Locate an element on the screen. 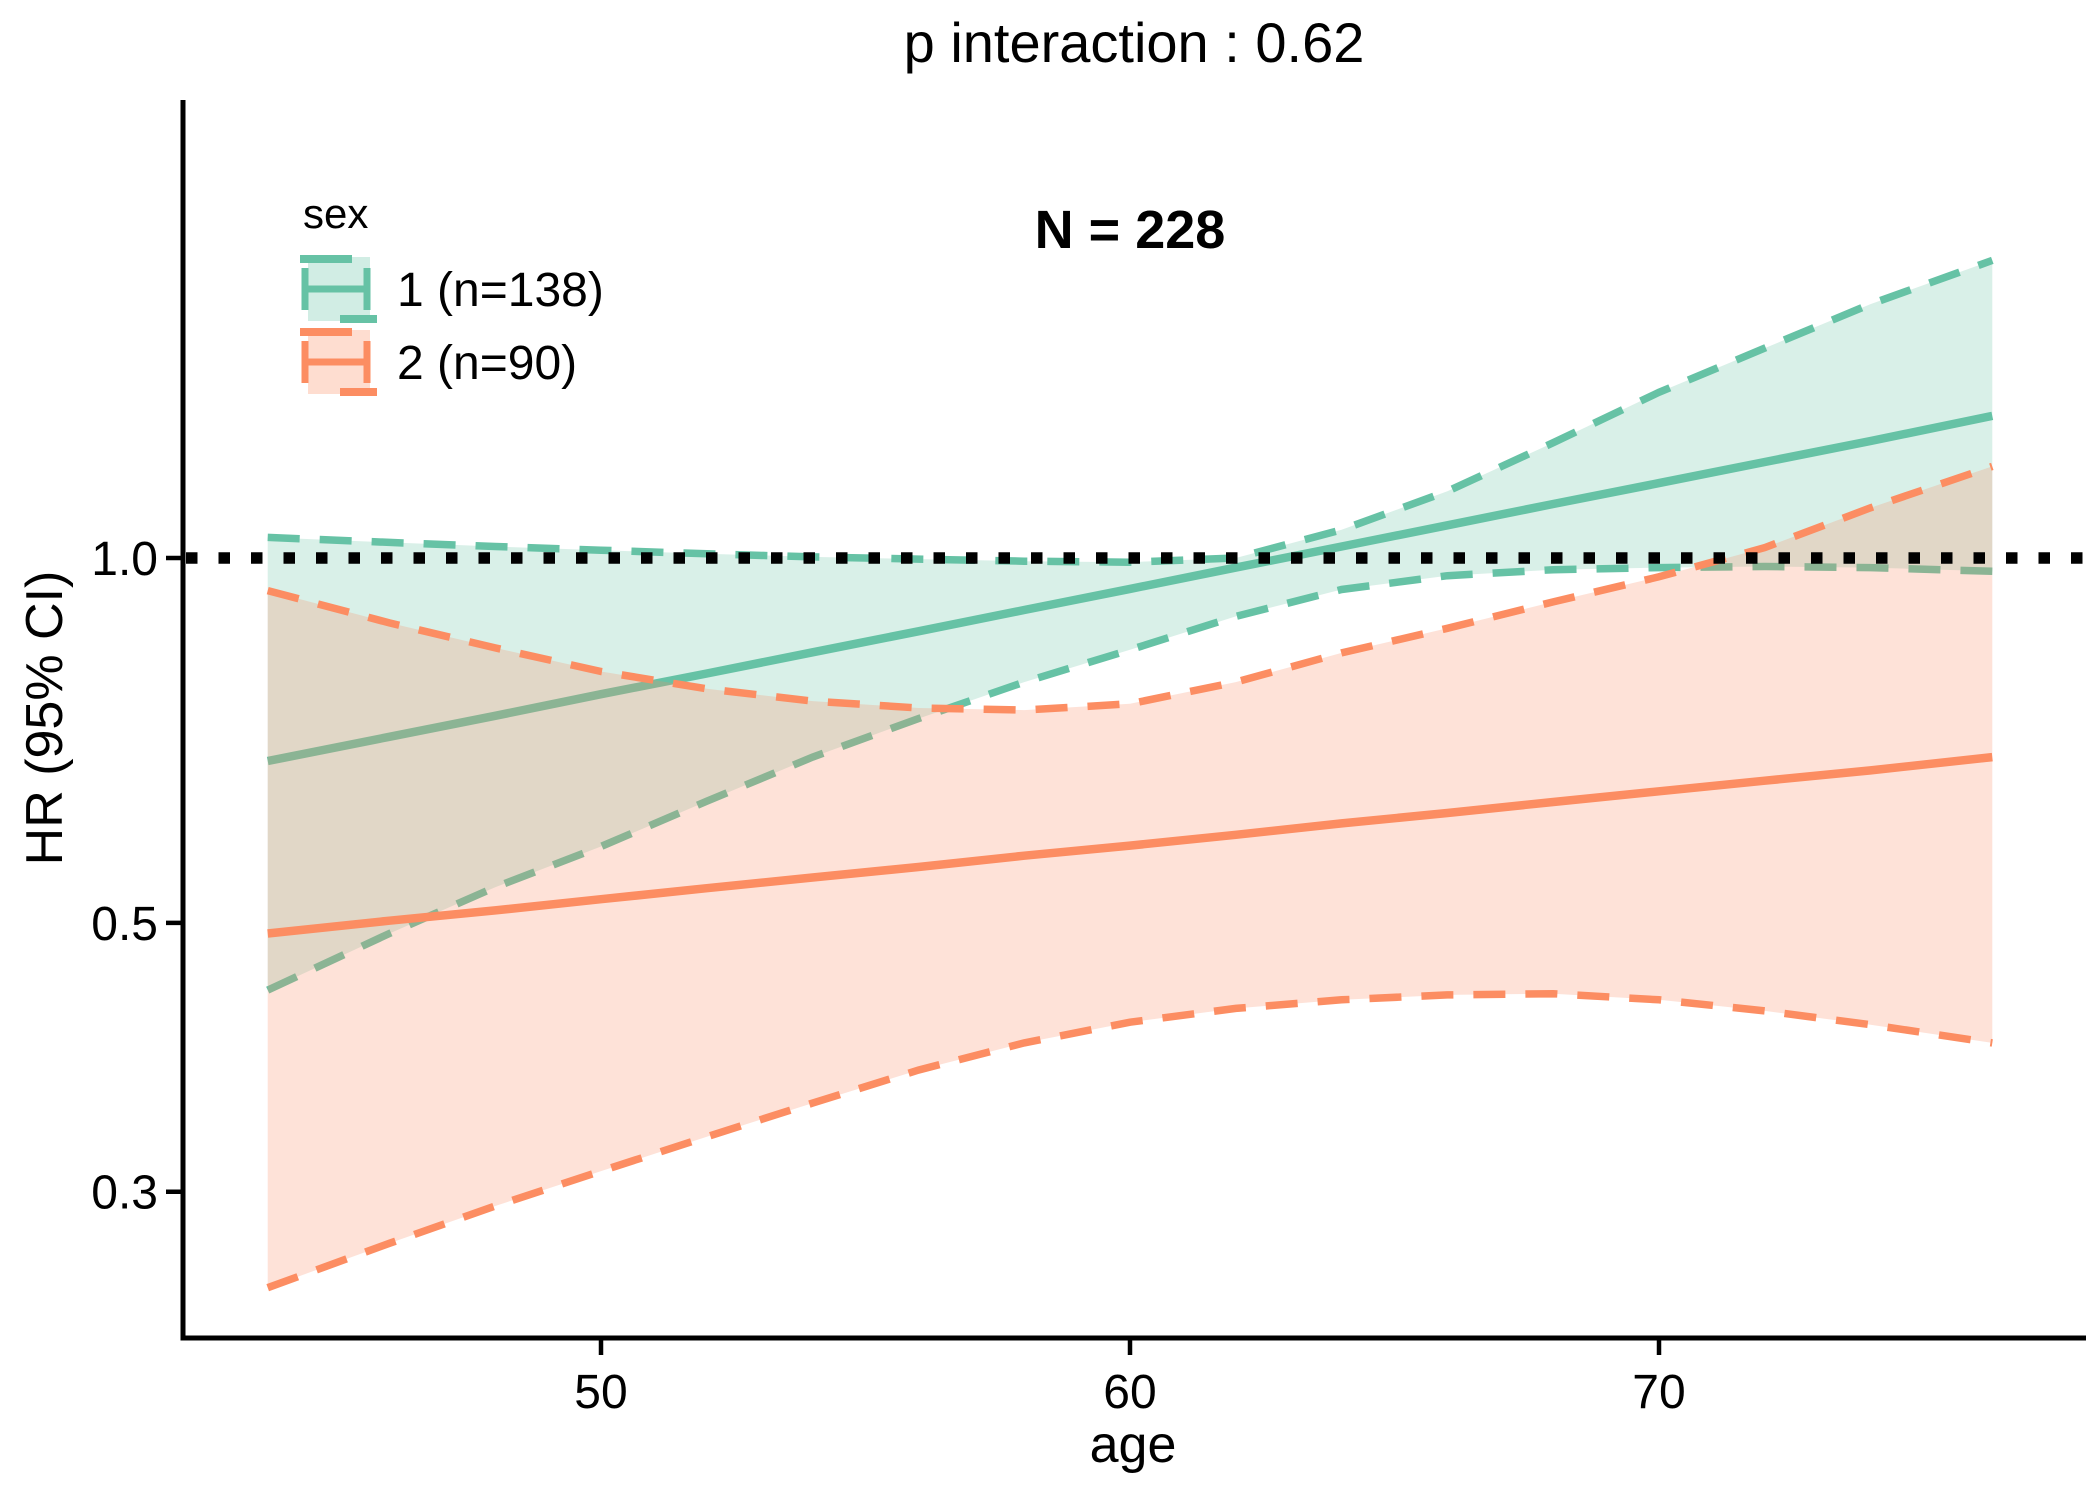 The image size is (2100, 1500). y-tick-label-0.3: 0.3 is located at coordinates (124, 1193).